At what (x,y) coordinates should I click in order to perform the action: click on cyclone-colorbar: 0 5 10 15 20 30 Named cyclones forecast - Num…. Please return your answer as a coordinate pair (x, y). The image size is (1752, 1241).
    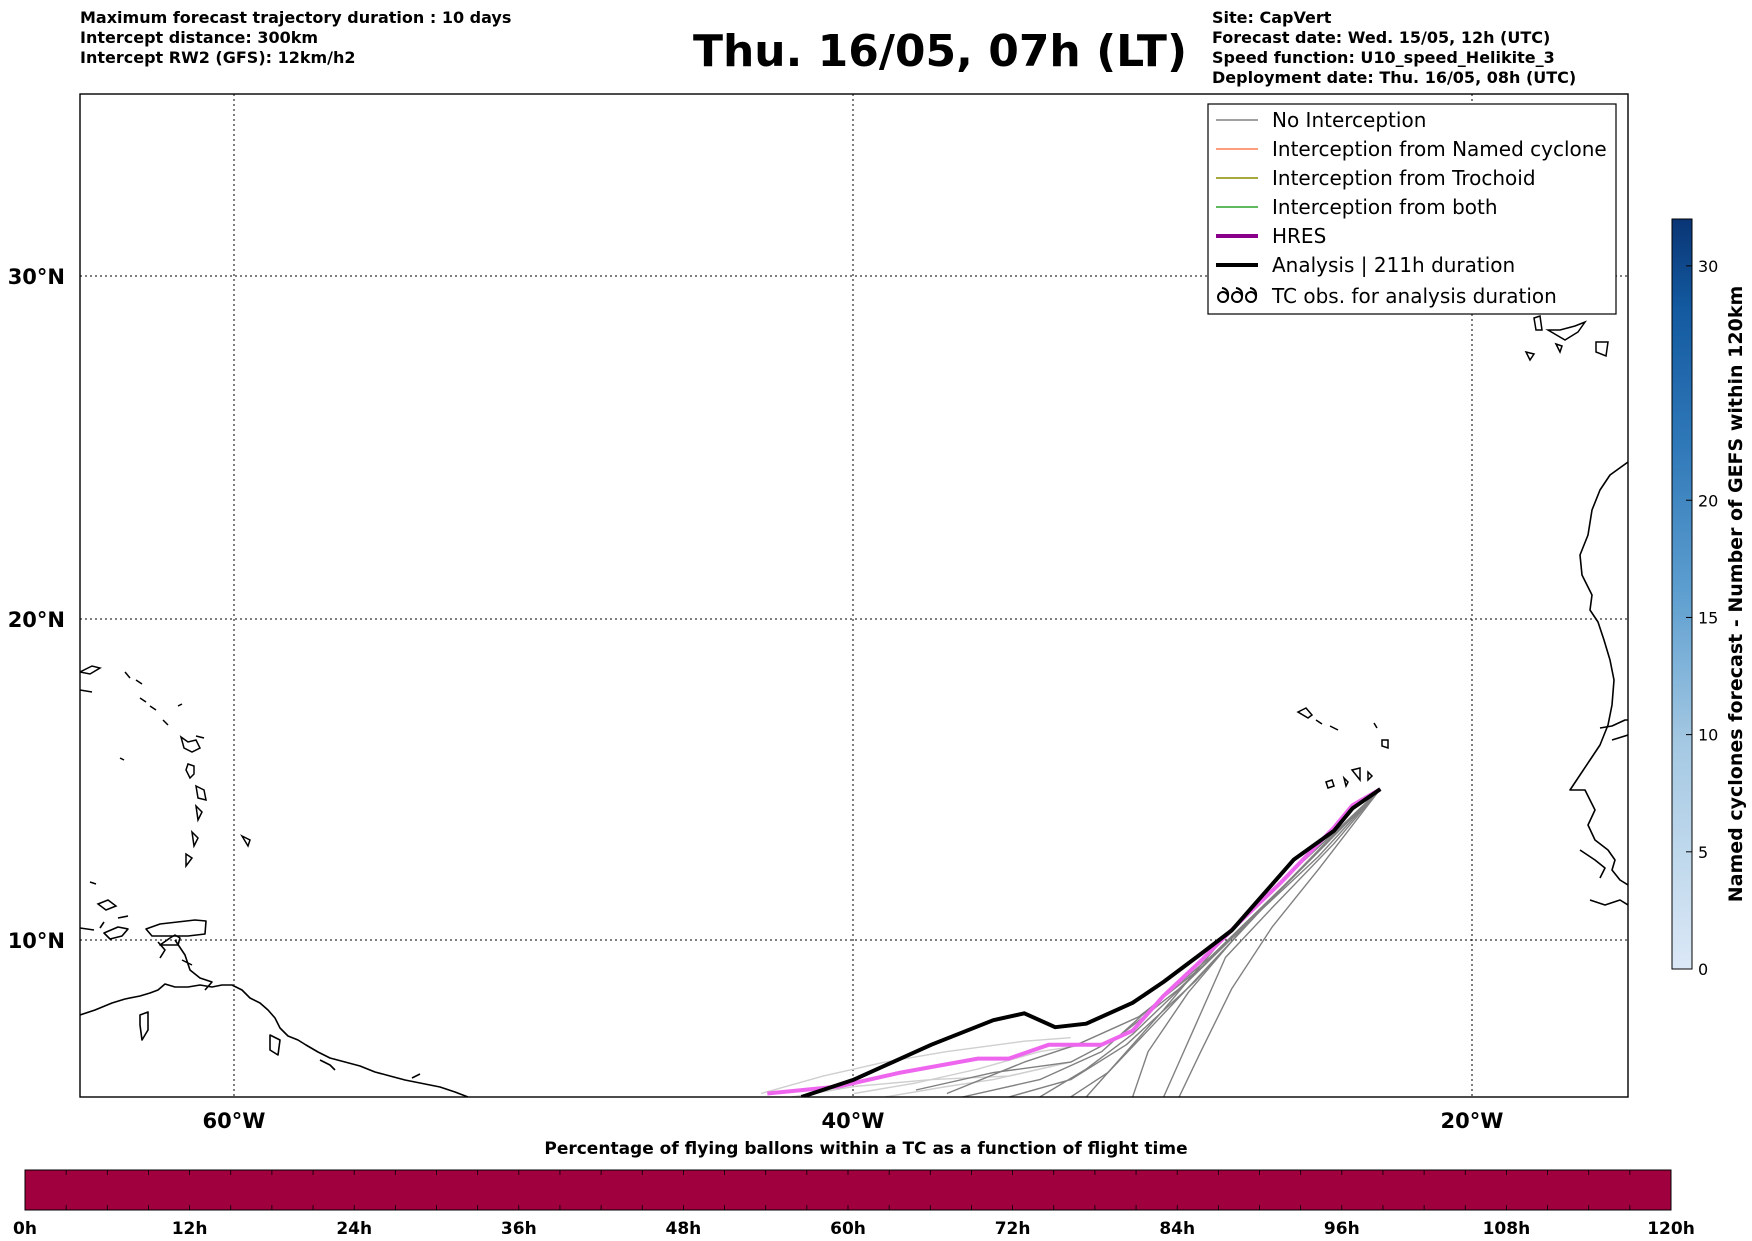
    Looking at the image, I should click on (1709, 598).